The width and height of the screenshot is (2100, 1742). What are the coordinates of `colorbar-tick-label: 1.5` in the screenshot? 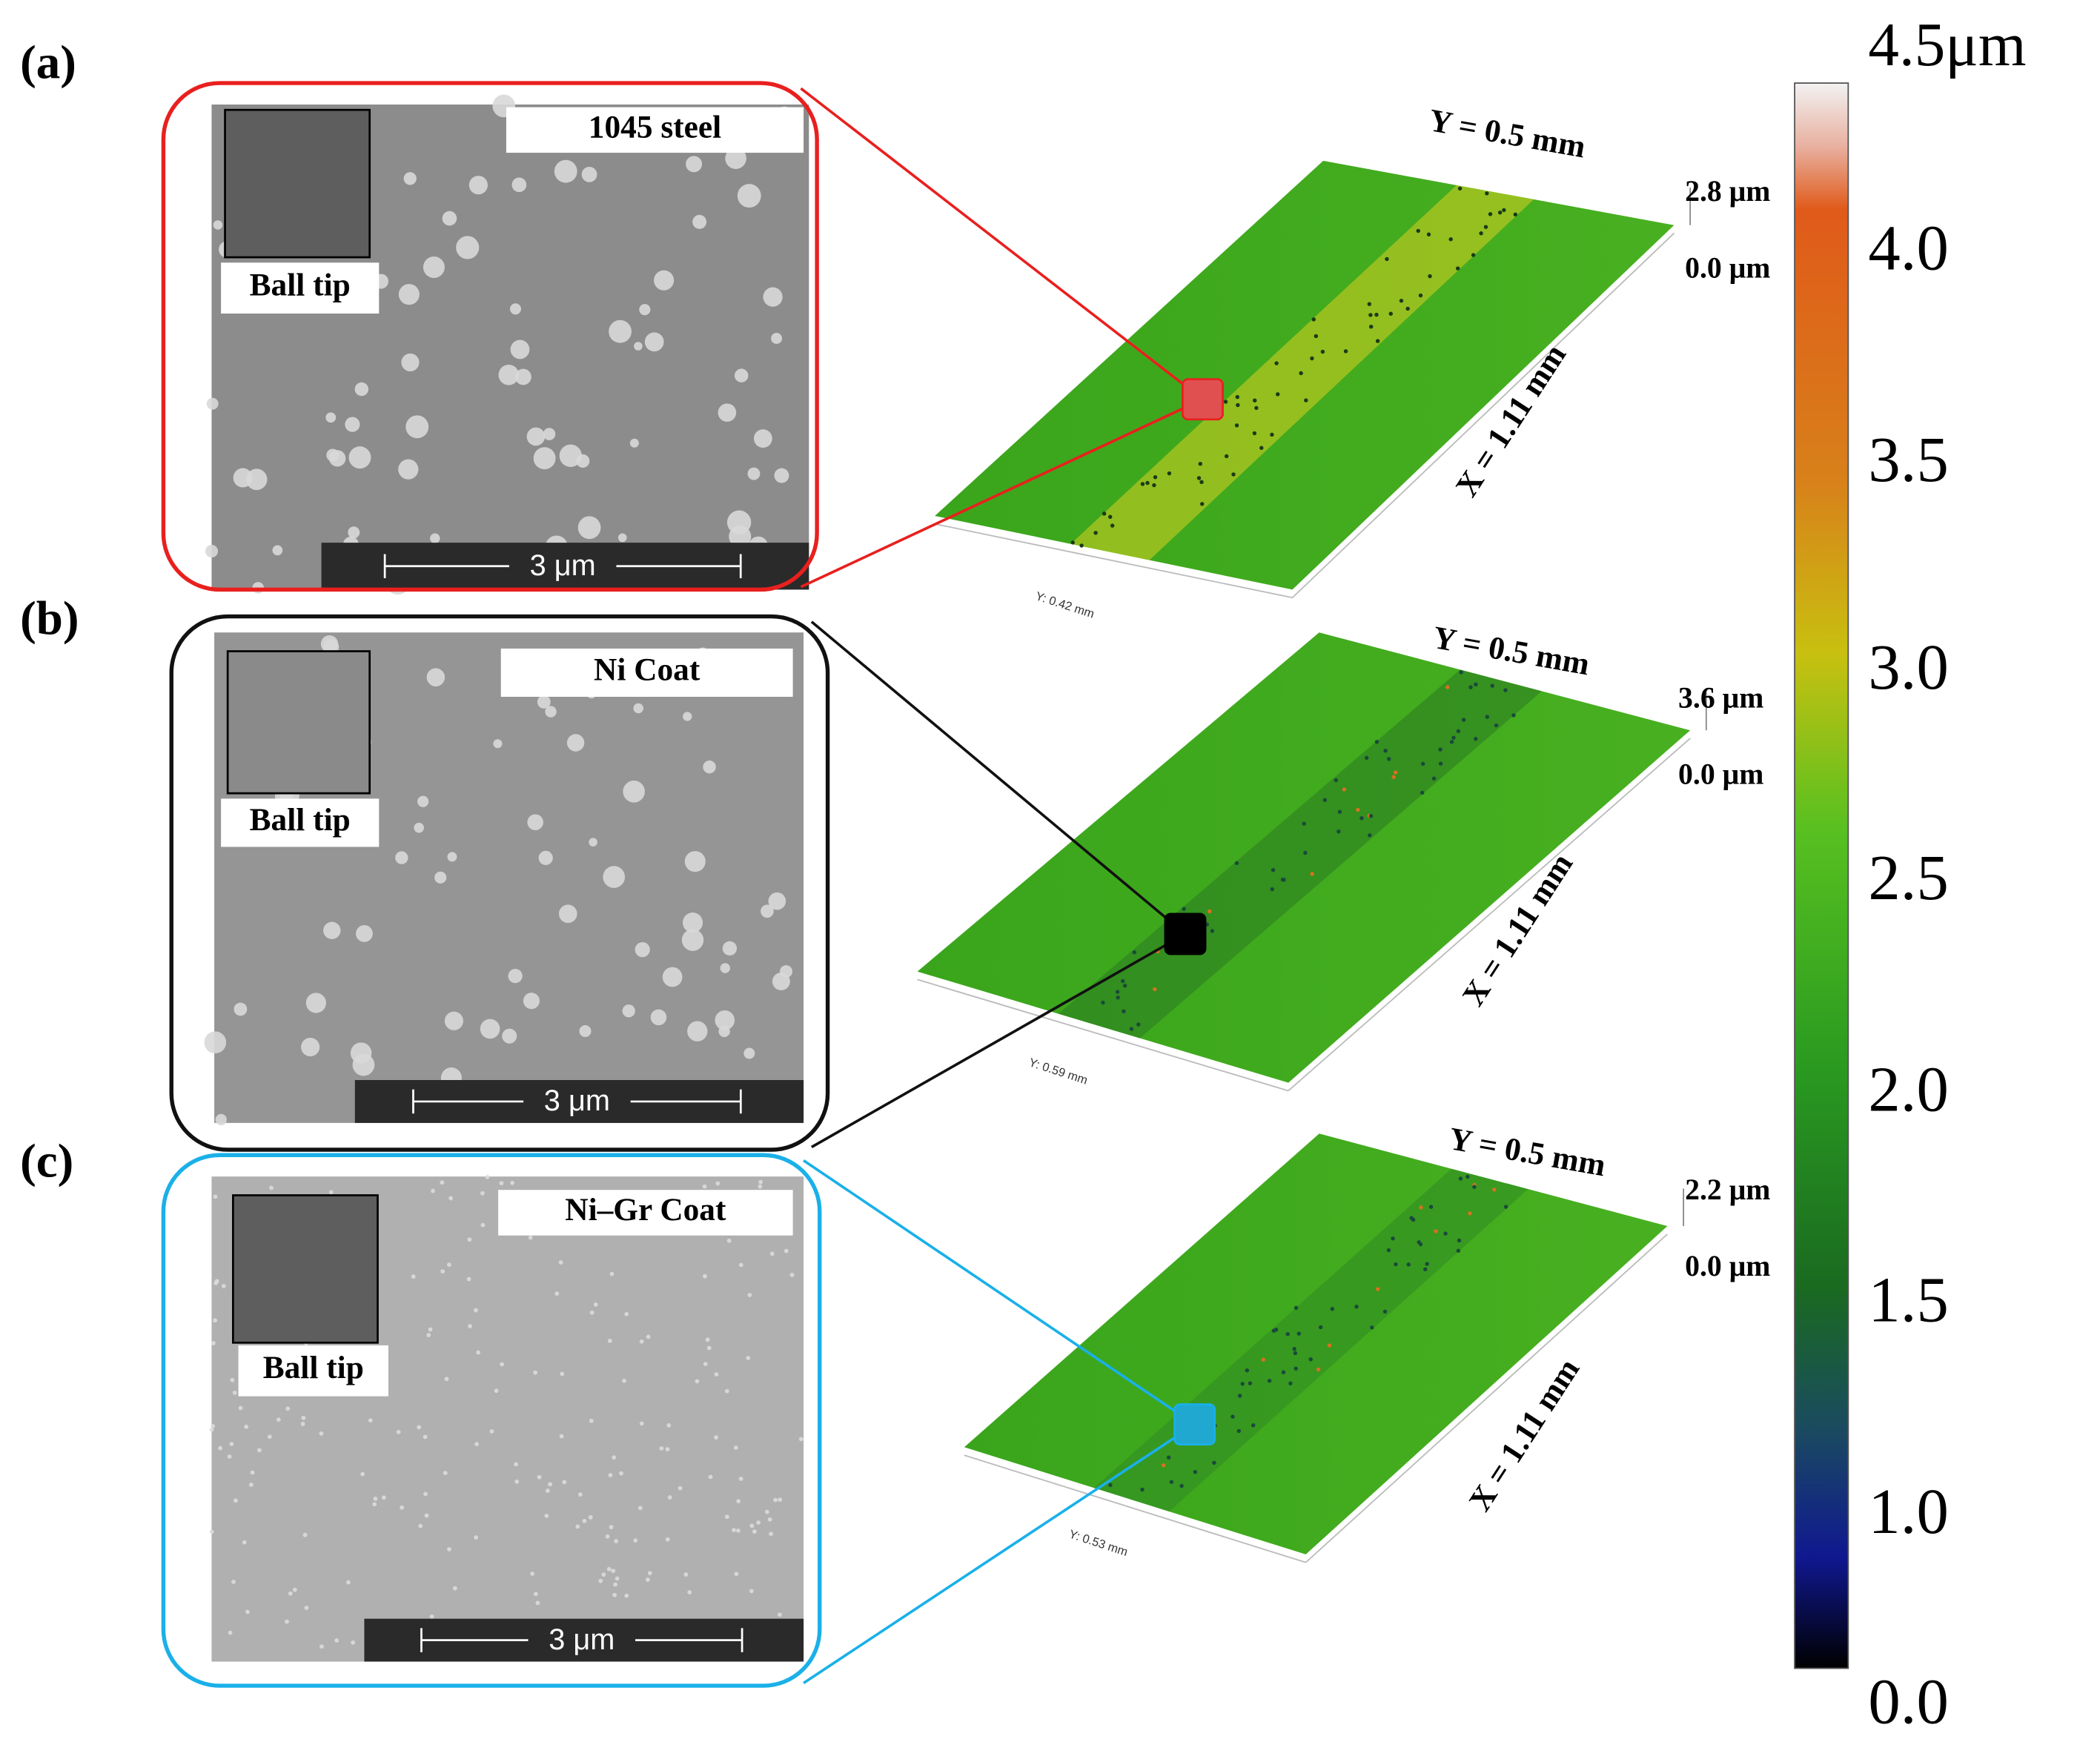 It's located at (1908, 1299).